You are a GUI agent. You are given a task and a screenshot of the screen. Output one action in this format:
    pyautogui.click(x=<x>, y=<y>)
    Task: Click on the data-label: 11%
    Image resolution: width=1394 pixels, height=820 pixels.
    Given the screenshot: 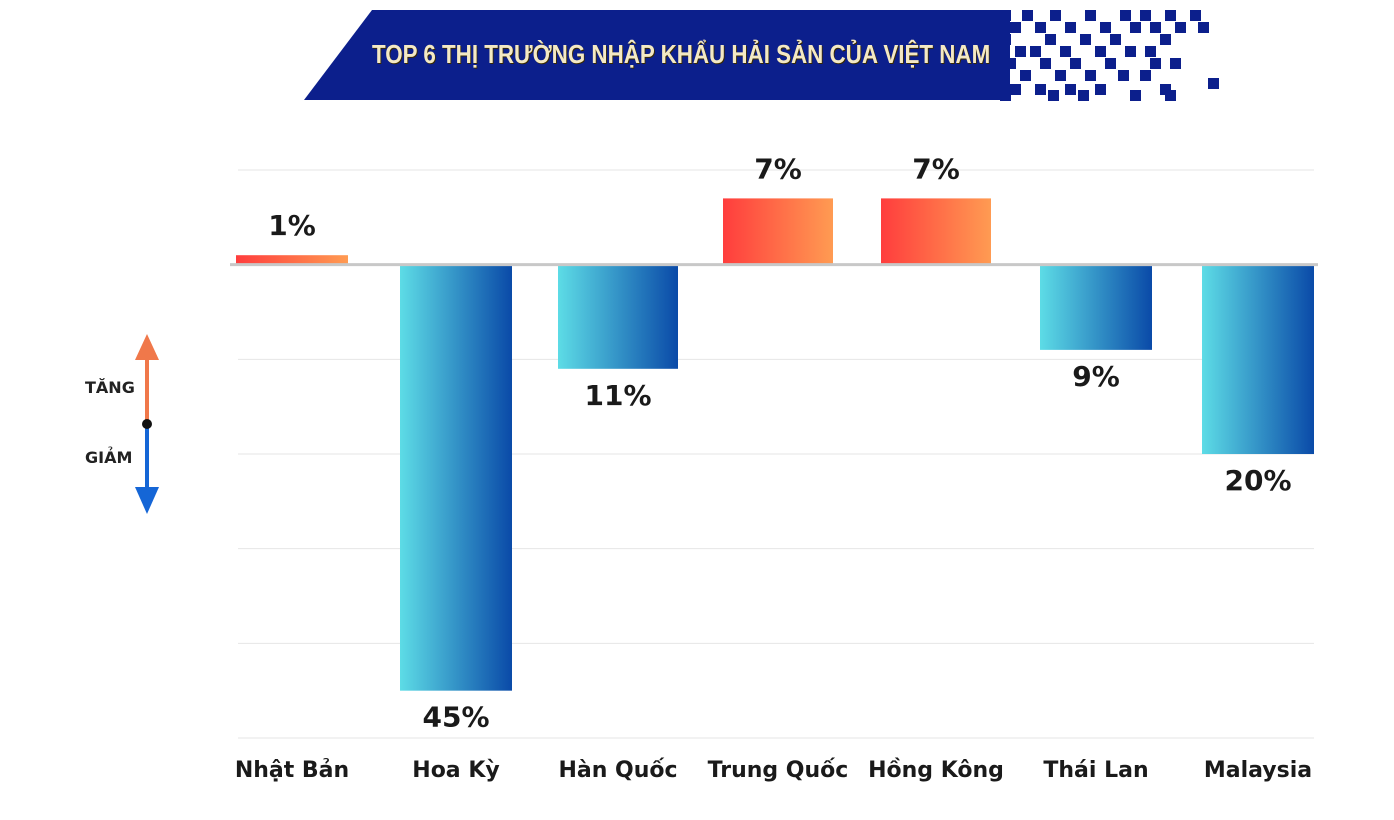 What is the action you would take?
    pyautogui.click(x=617, y=395)
    